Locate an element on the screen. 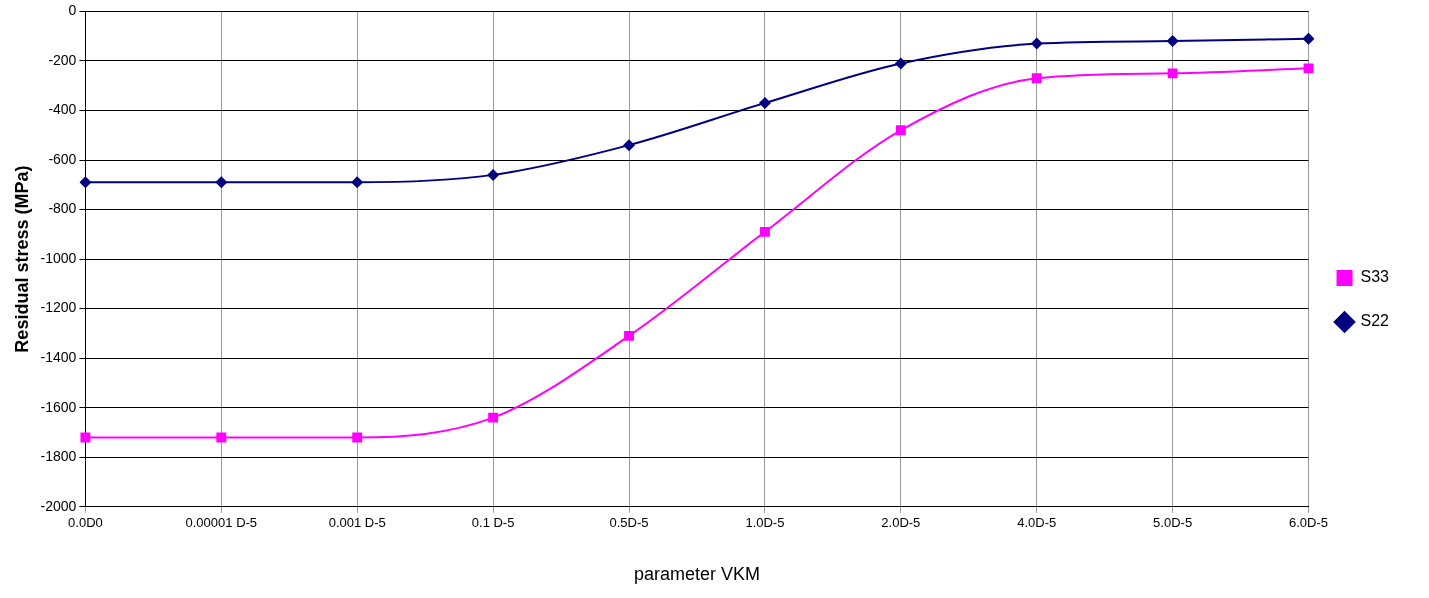  y-tick-label: -800 is located at coordinates (62, 208).